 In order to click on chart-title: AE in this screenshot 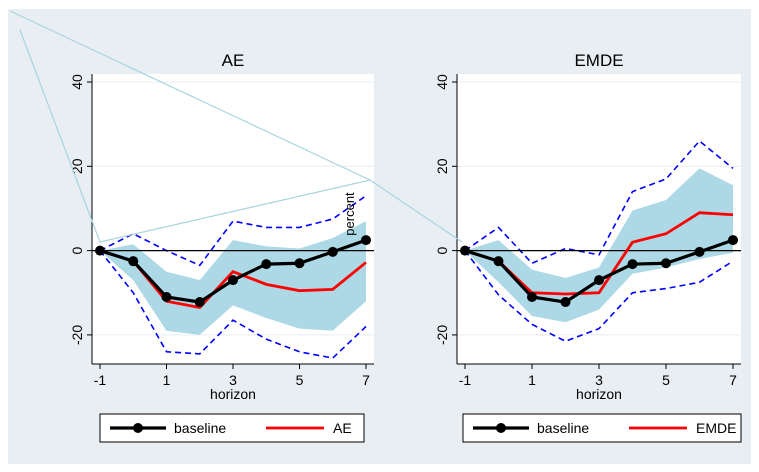, I will do `click(233, 60)`.